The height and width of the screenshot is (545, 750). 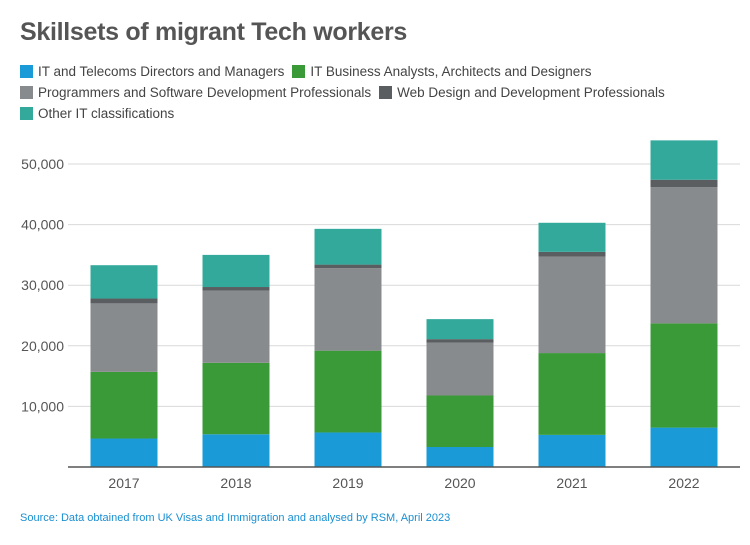 I want to click on x-tick-label: 2017, so click(x=123, y=483).